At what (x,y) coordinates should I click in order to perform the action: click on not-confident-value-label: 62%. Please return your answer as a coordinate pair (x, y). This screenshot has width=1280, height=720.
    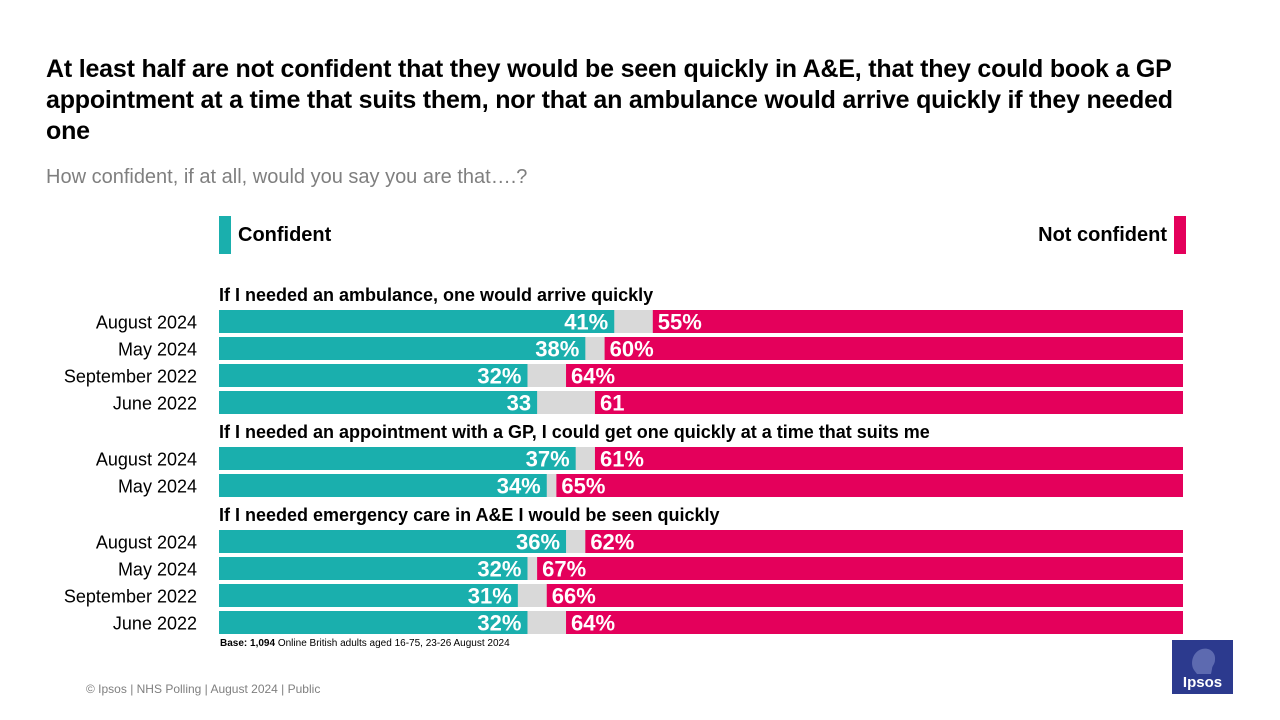
    Looking at the image, I should click on (612, 542).